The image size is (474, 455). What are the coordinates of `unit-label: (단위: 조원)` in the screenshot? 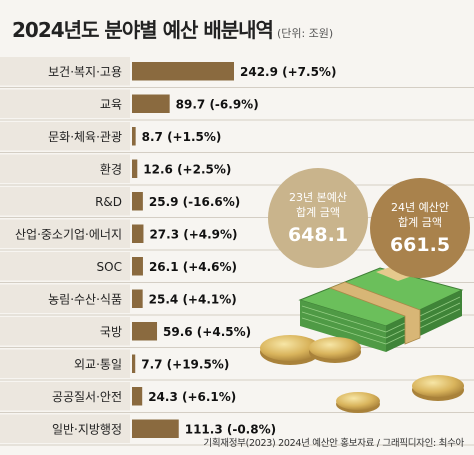 It's located at (305, 33).